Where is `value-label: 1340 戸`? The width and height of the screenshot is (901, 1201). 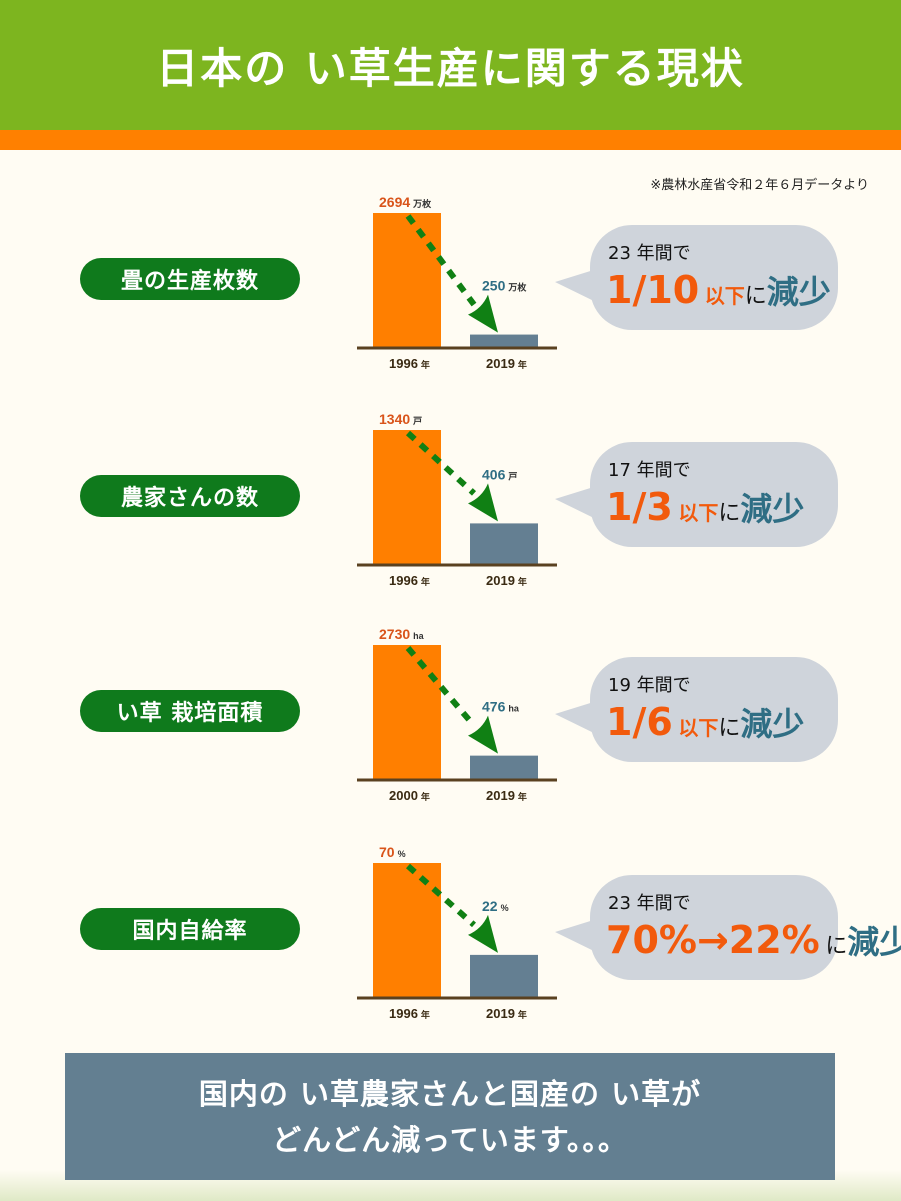 value-label: 1340 戸 is located at coordinates (400, 419).